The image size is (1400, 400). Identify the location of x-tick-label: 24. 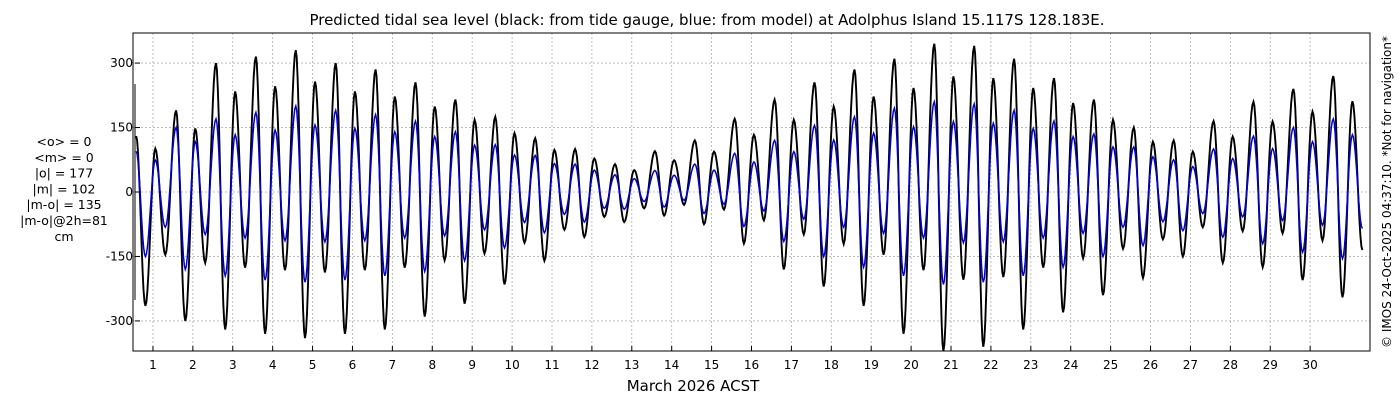
(1070, 365).